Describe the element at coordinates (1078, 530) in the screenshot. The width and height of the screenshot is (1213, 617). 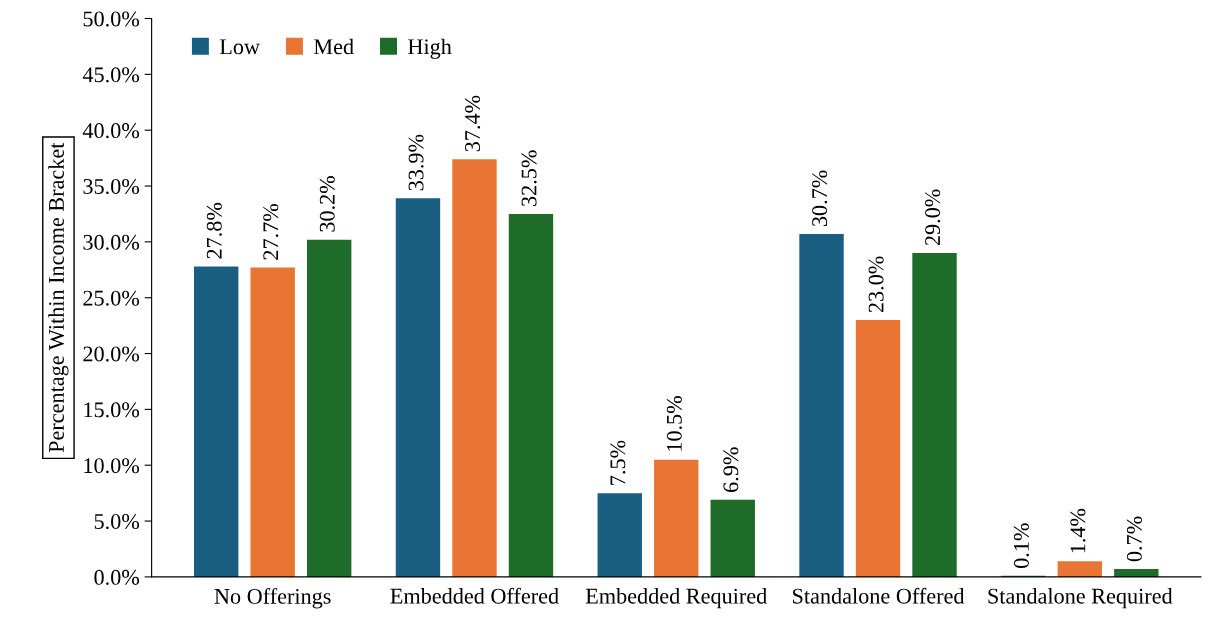
I see `data-label: 1.4%` at that location.